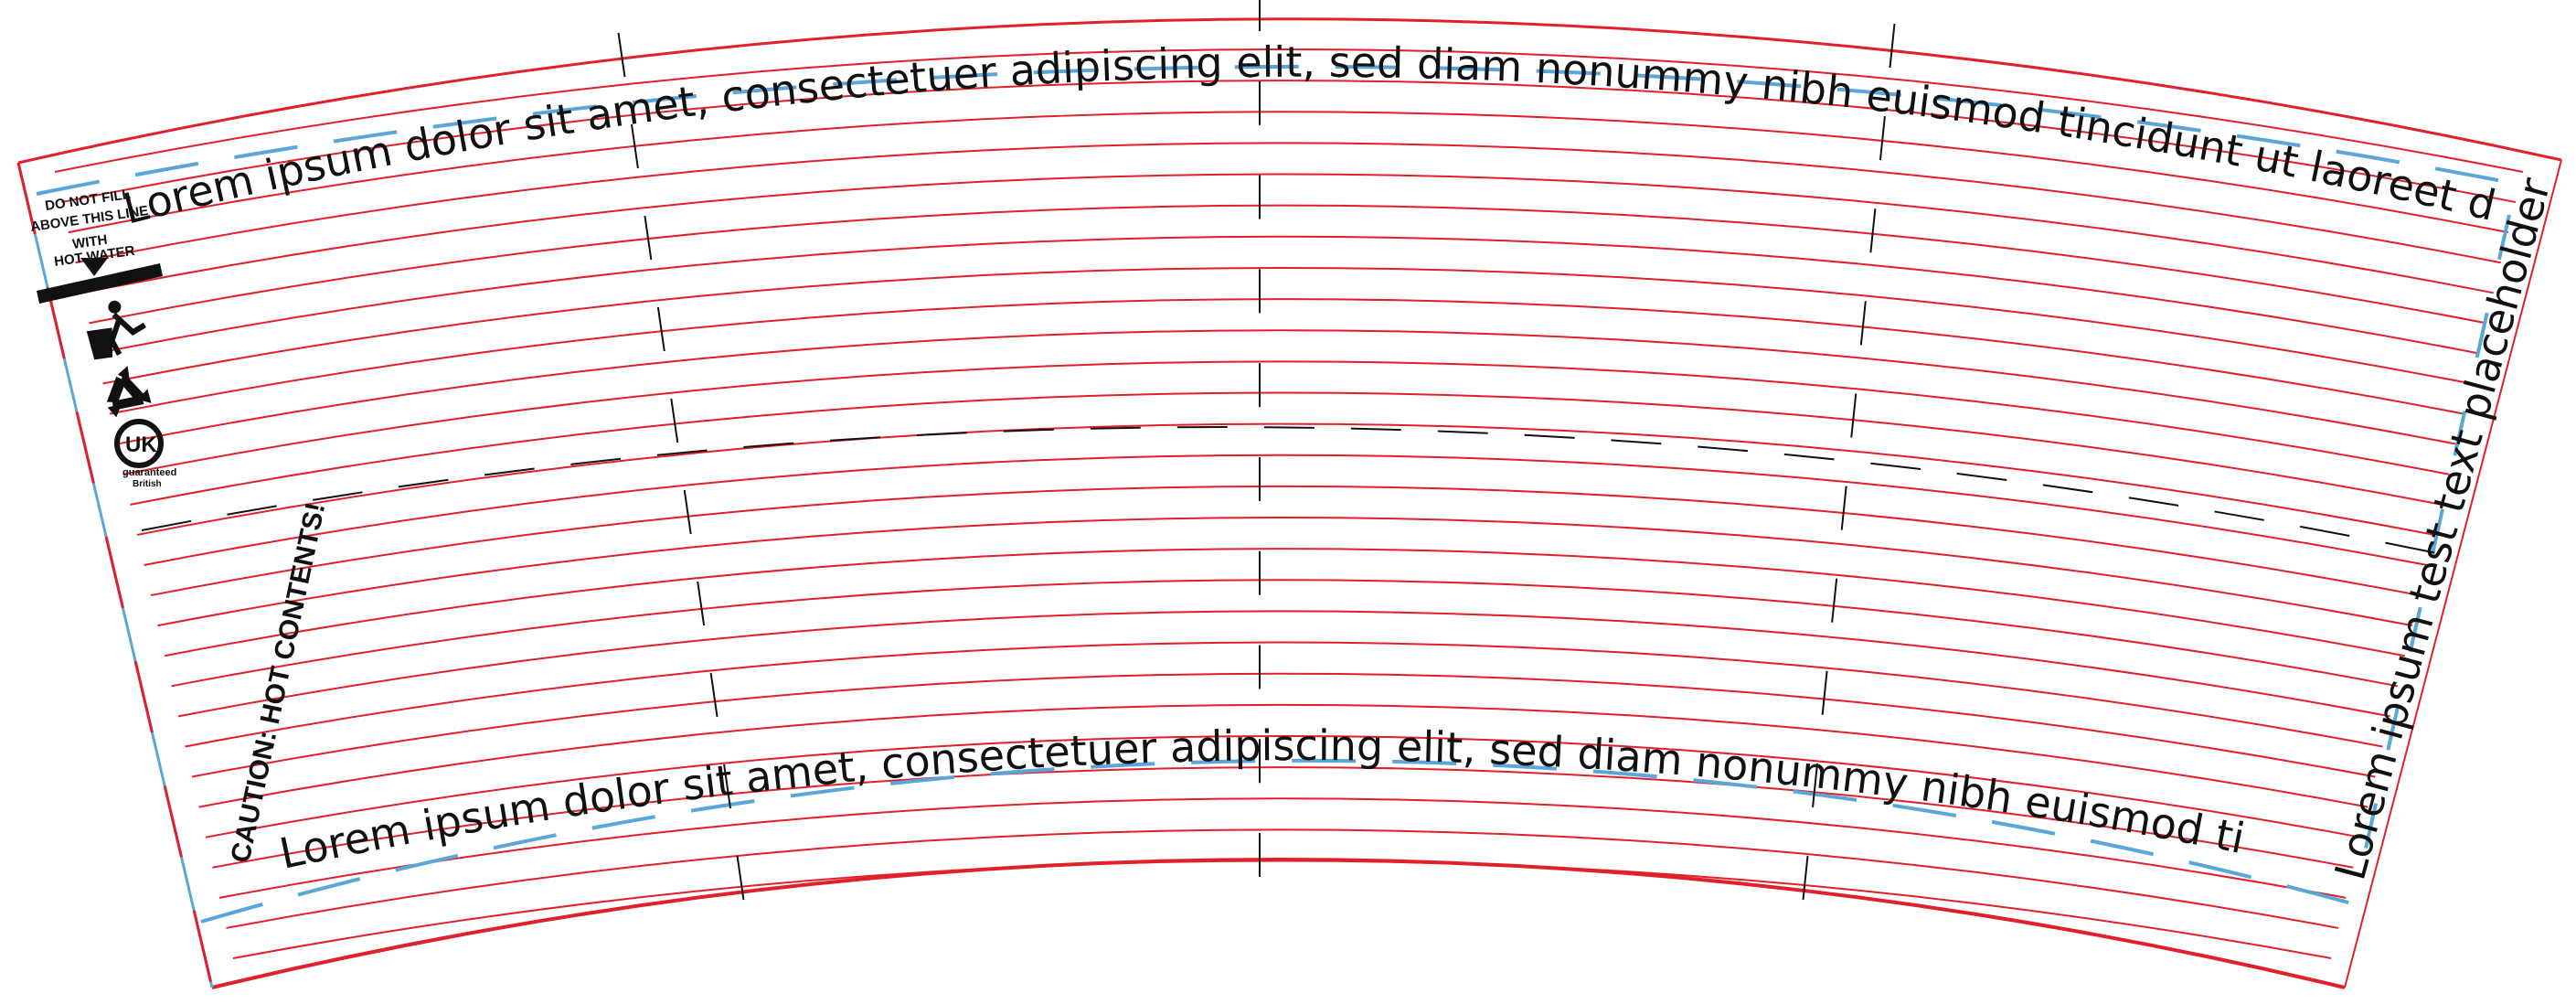  I want to click on outline-bottom-arc, so click(1278, 923).